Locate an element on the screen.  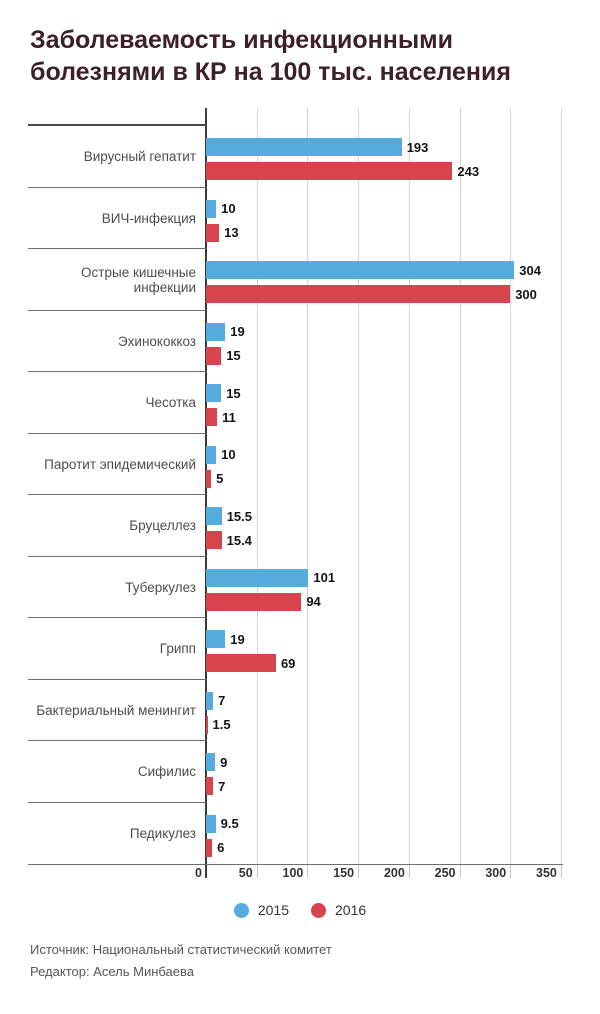
bar-line-2015: 10 is located at coordinates (221, 208).